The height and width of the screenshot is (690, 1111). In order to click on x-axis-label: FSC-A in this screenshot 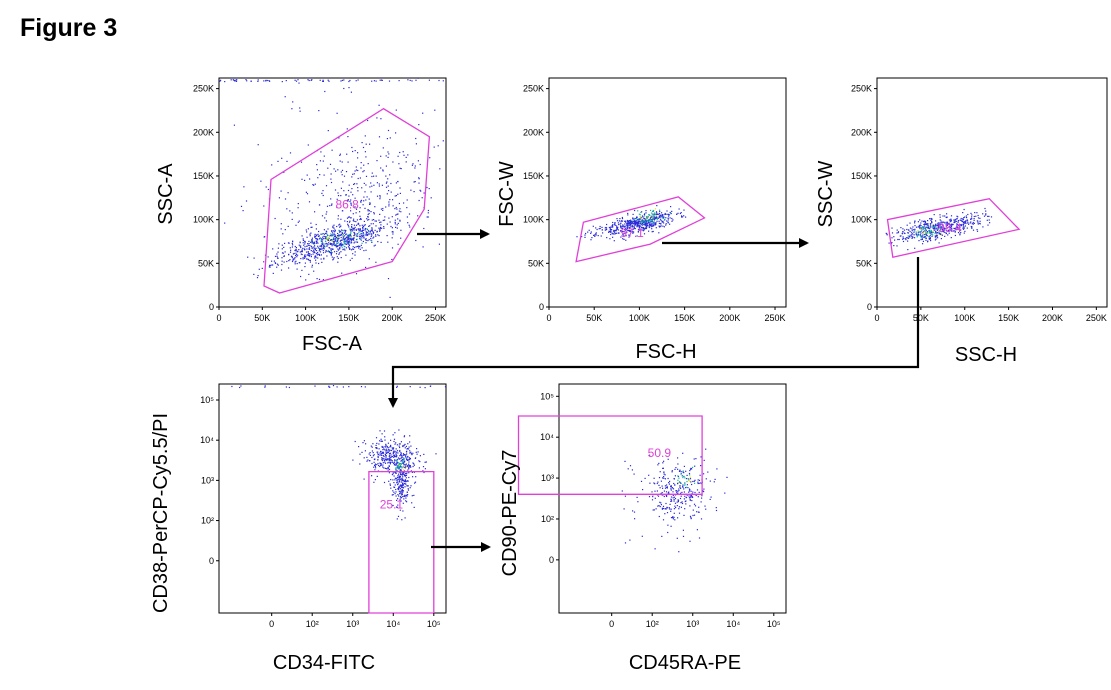, I will do `click(332, 344)`.